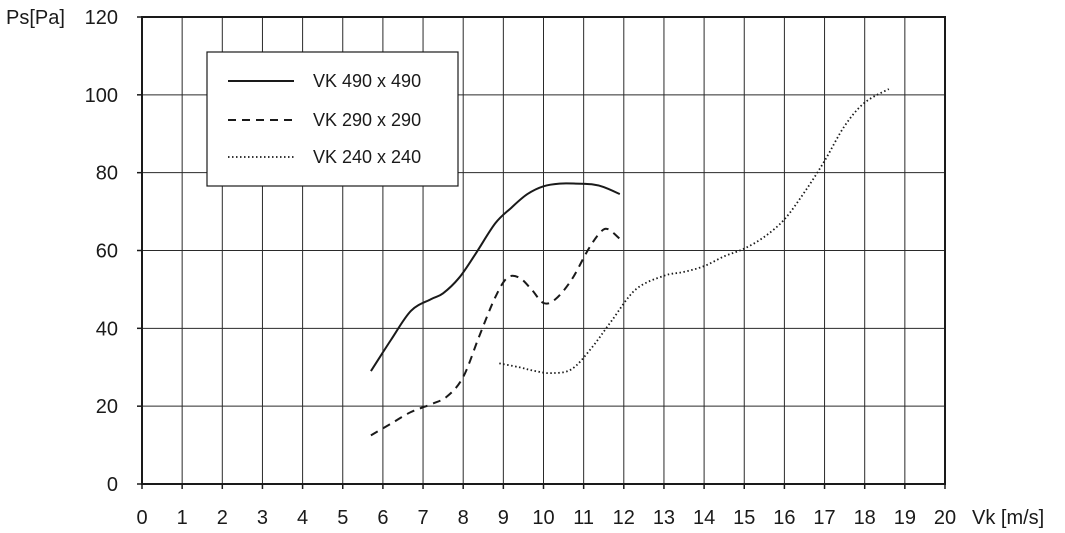 The height and width of the screenshot is (533, 1065). I want to click on x-tick-label: 0, so click(141, 518).